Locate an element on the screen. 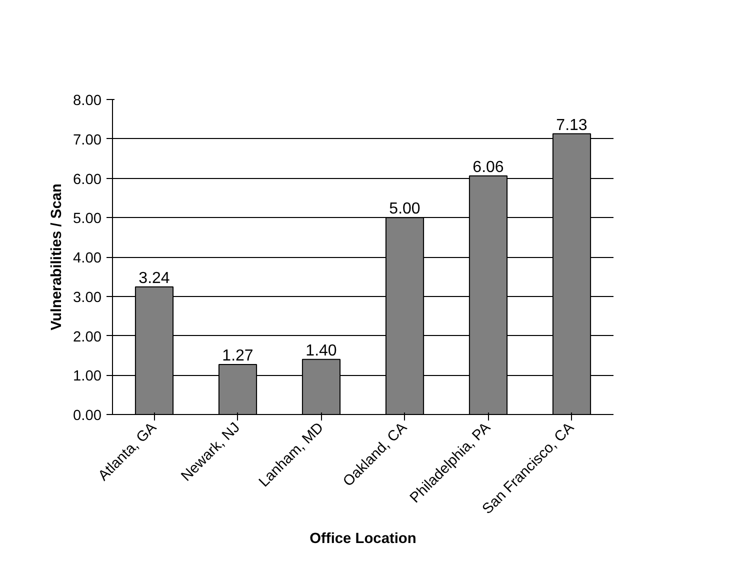 This screenshot has width=735, height=564. data-label: 1.40 is located at coordinates (321, 351).